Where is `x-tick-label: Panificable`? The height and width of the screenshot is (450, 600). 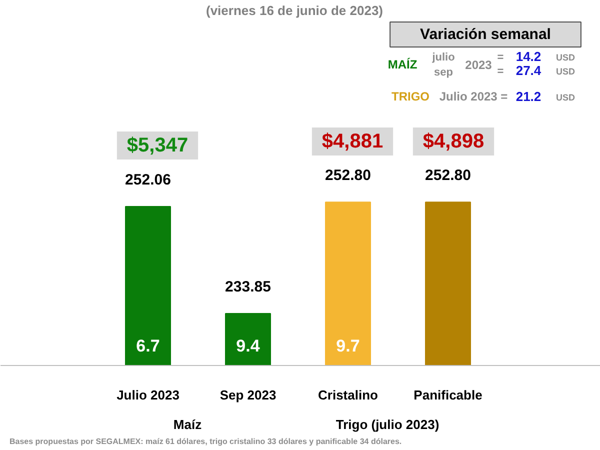
x-tick-label: Panificable is located at coordinates (448, 395).